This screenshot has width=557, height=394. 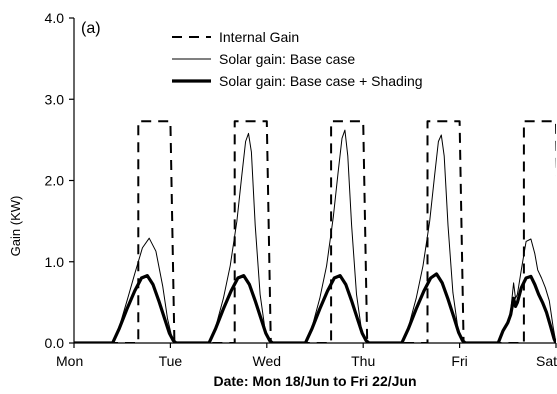 What do you see at coordinates (69, 361) in the screenshot?
I see `x-tick-label: Mon` at bounding box center [69, 361].